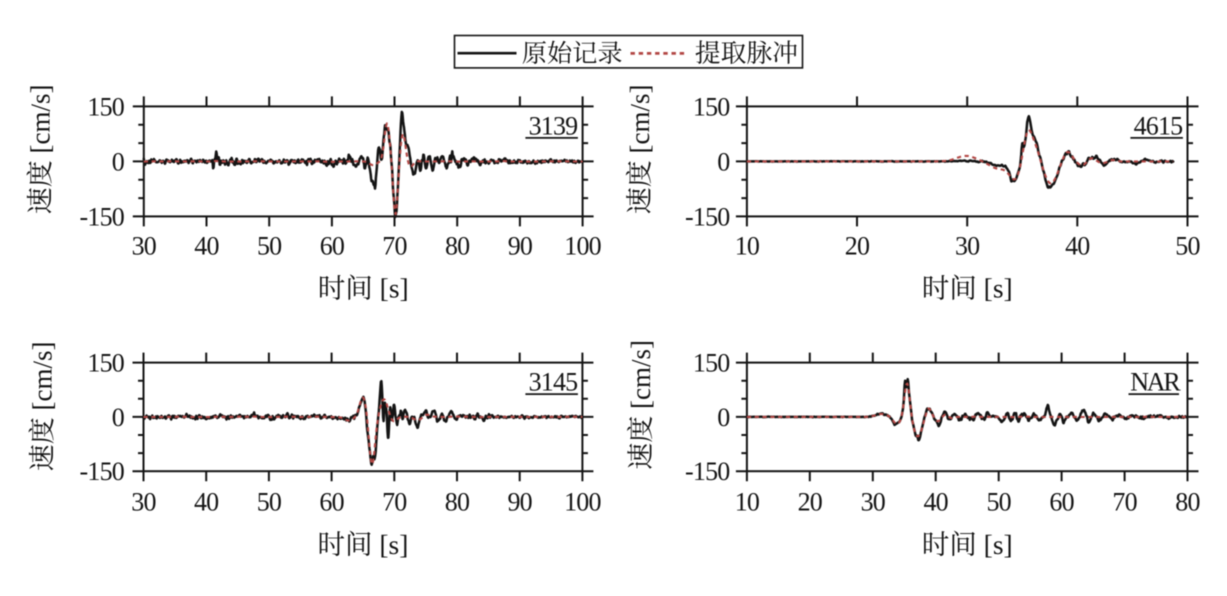 The image size is (1227, 596). What do you see at coordinates (1155, 382) in the screenshot?
I see `svg-text: NAR` at bounding box center [1155, 382].